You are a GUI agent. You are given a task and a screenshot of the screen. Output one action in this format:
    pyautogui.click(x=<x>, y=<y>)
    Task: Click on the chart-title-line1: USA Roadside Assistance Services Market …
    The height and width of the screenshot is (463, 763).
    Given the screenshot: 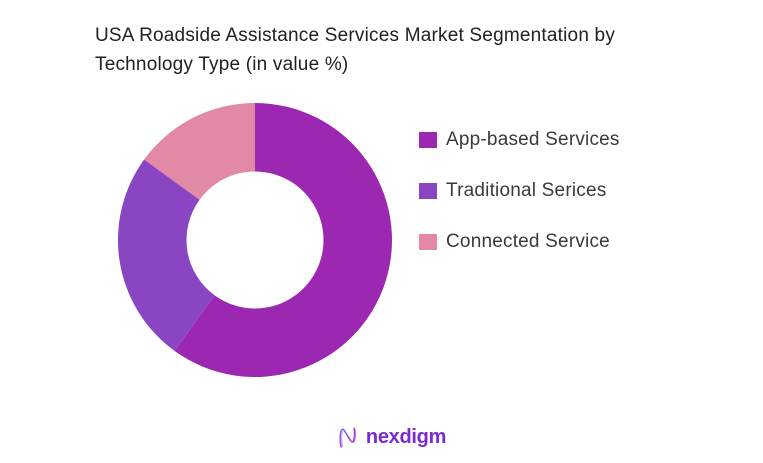 What is the action you would take?
    pyautogui.click(x=355, y=35)
    